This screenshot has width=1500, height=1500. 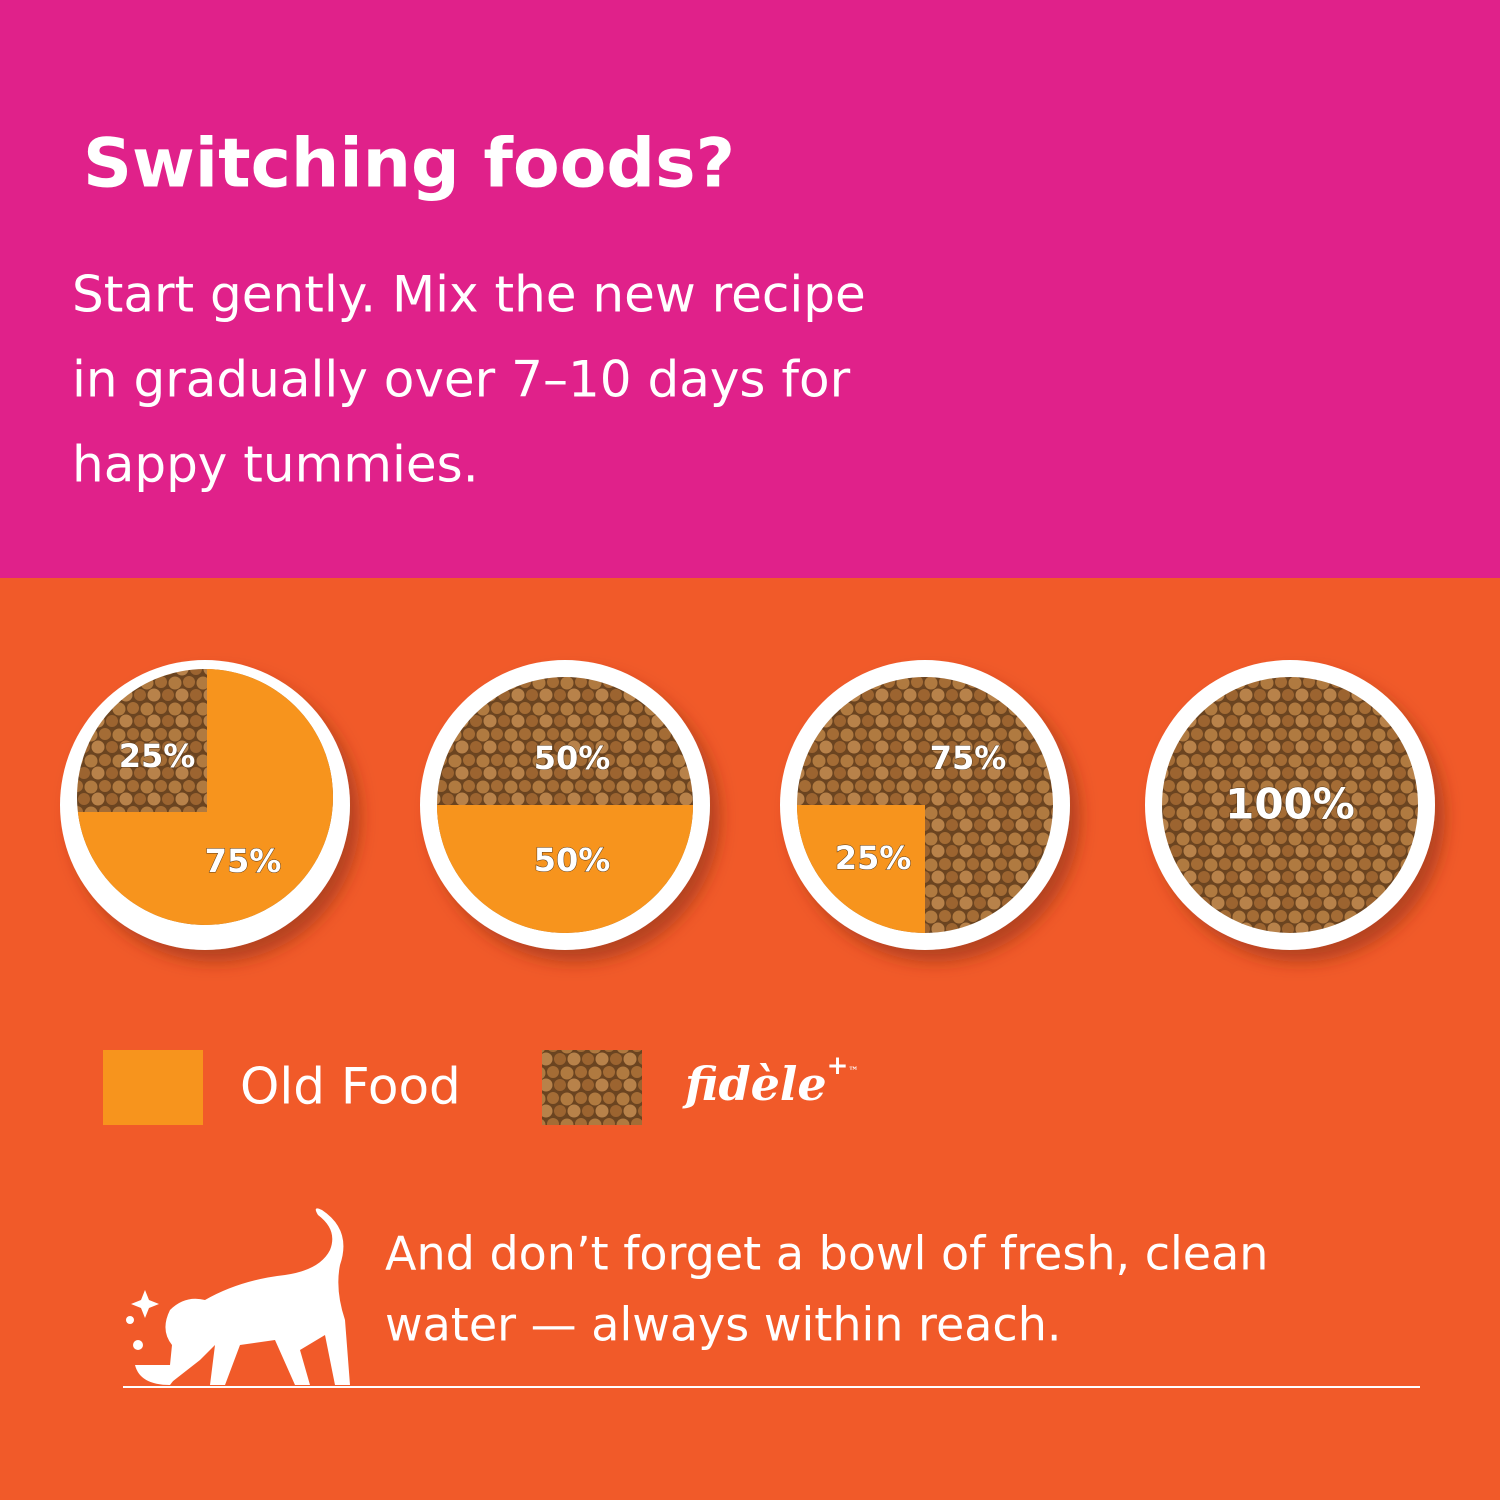 I want to click on footer-line: And don’t forget a bowl of fresh, clean, so click(x=826, y=1254).